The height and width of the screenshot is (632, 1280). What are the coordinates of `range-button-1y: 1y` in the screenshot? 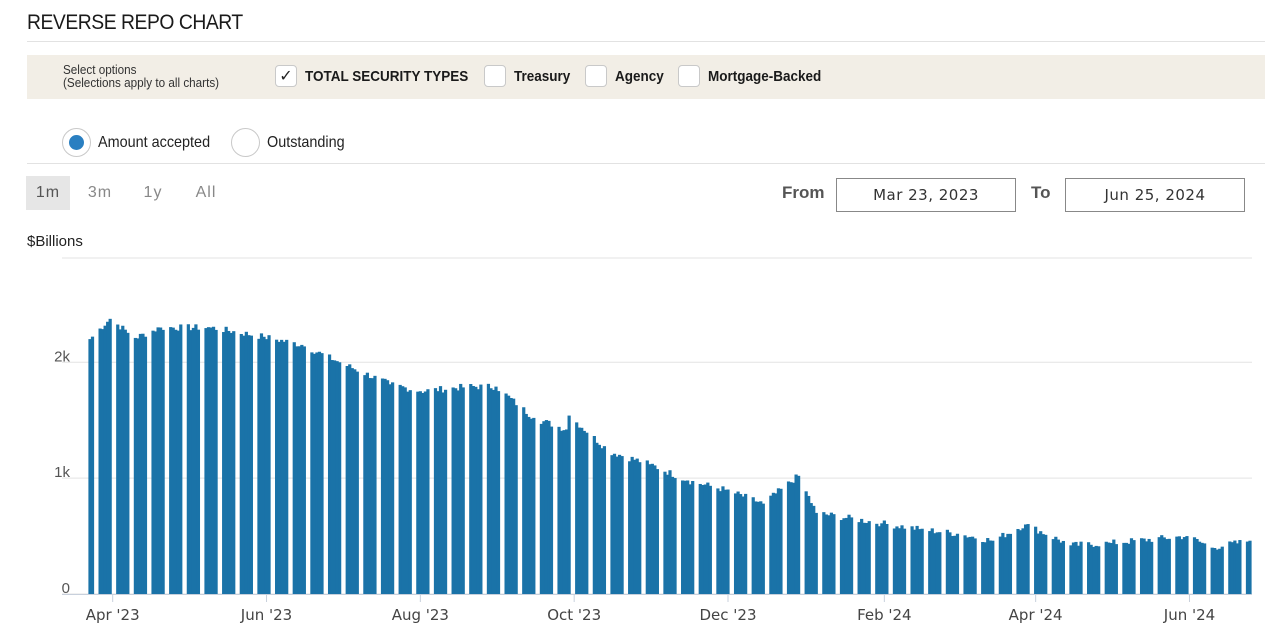 It's located at (153, 192).